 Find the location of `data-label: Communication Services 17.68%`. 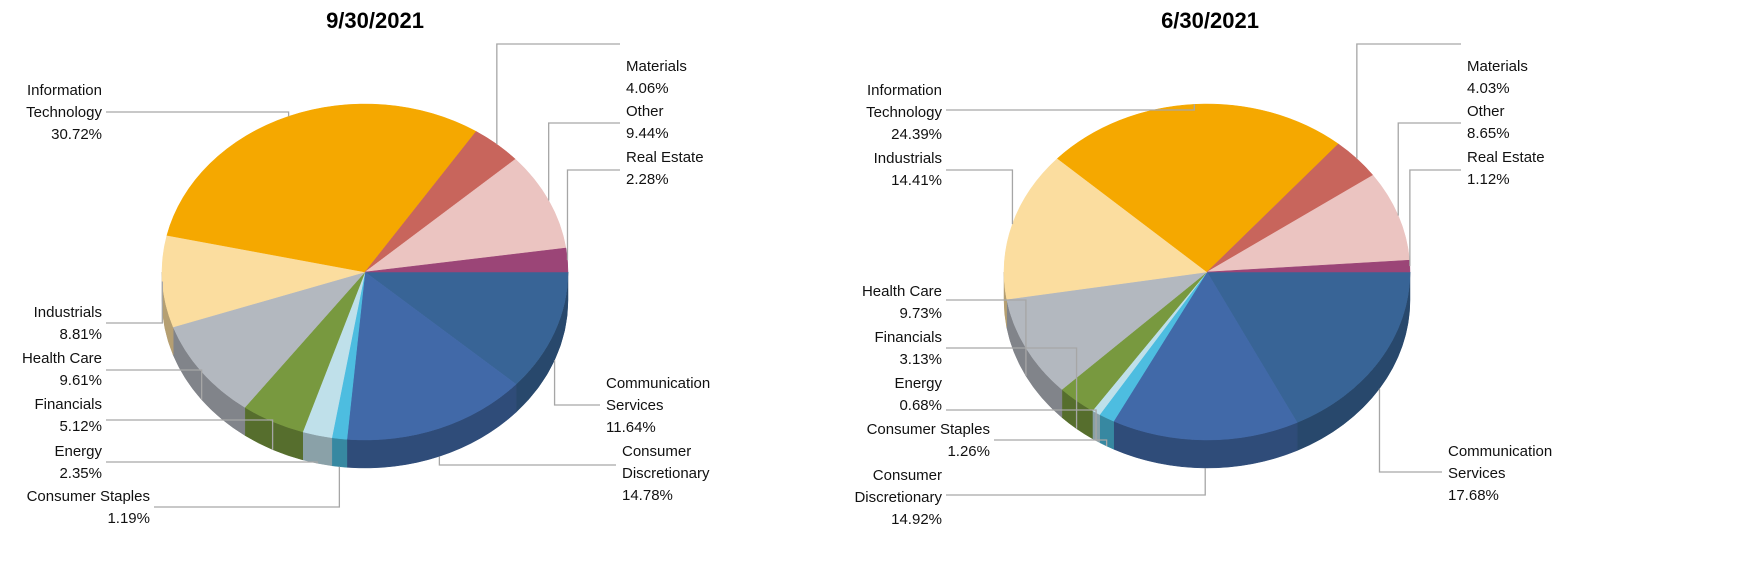

data-label: Communication Services 17.68% is located at coordinates (1518, 474).